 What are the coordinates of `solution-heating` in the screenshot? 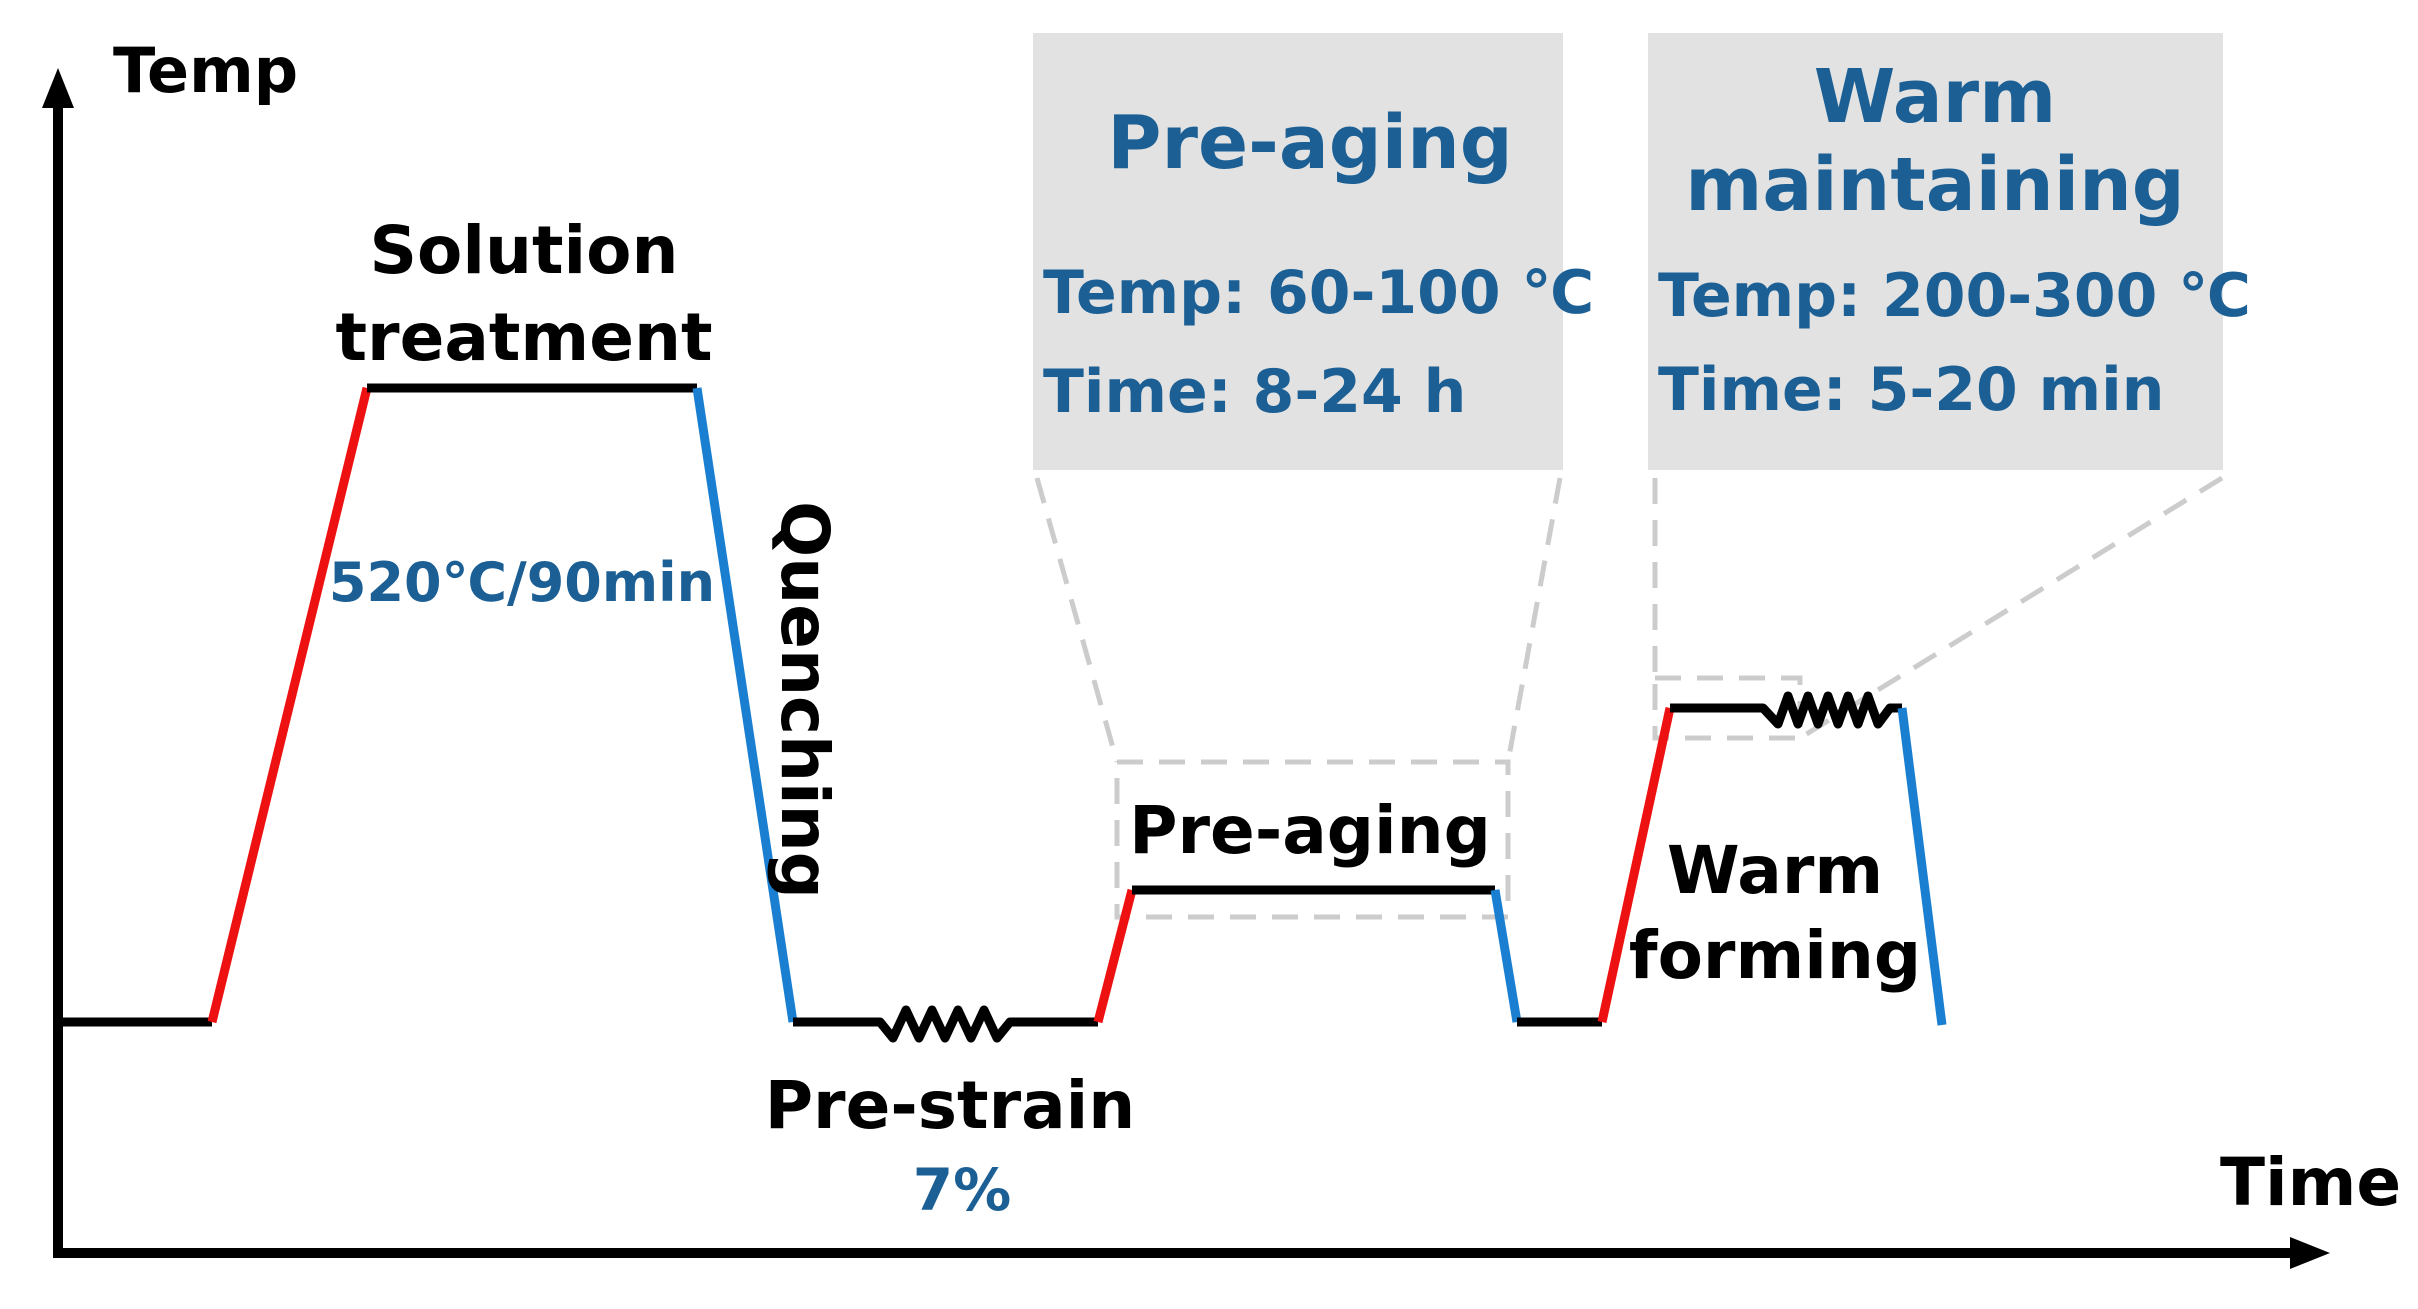 It's located at (289, 705).